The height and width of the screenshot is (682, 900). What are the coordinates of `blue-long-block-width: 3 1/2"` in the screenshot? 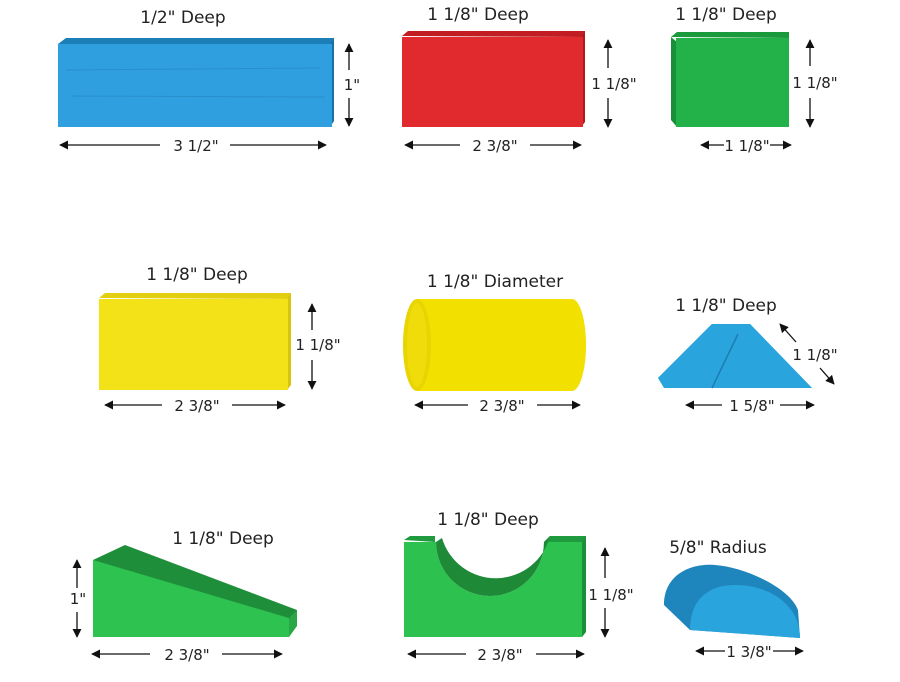 It's located at (195, 146).